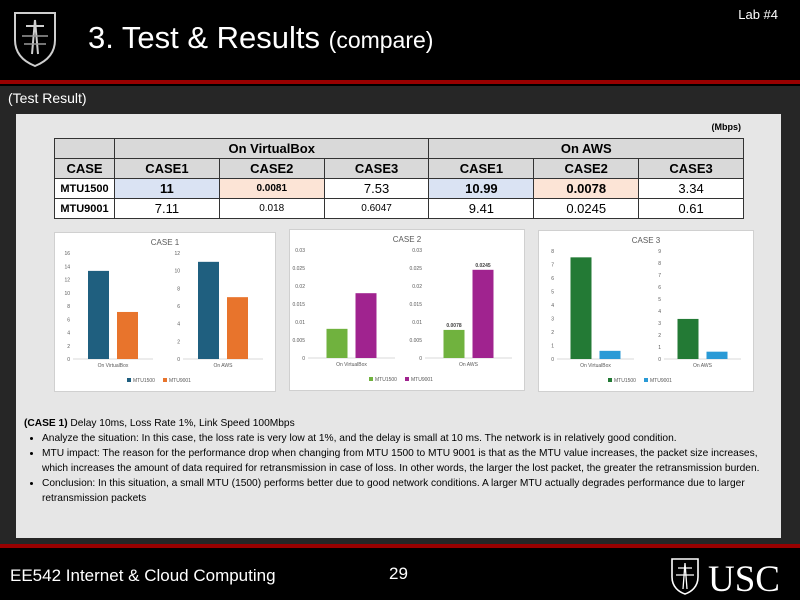 The height and width of the screenshot is (600, 800). What do you see at coordinates (47, 98) in the screenshot?
I see `section-label: (Test Result)` at bounding box center [47, 98].